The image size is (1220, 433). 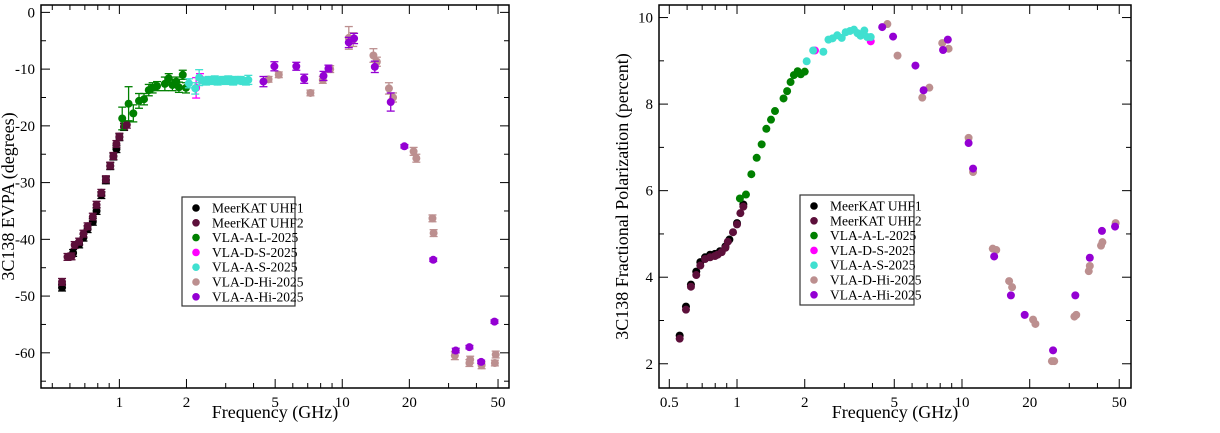 I want to click on x-tick-label: 5, so click(x=895, y=403).